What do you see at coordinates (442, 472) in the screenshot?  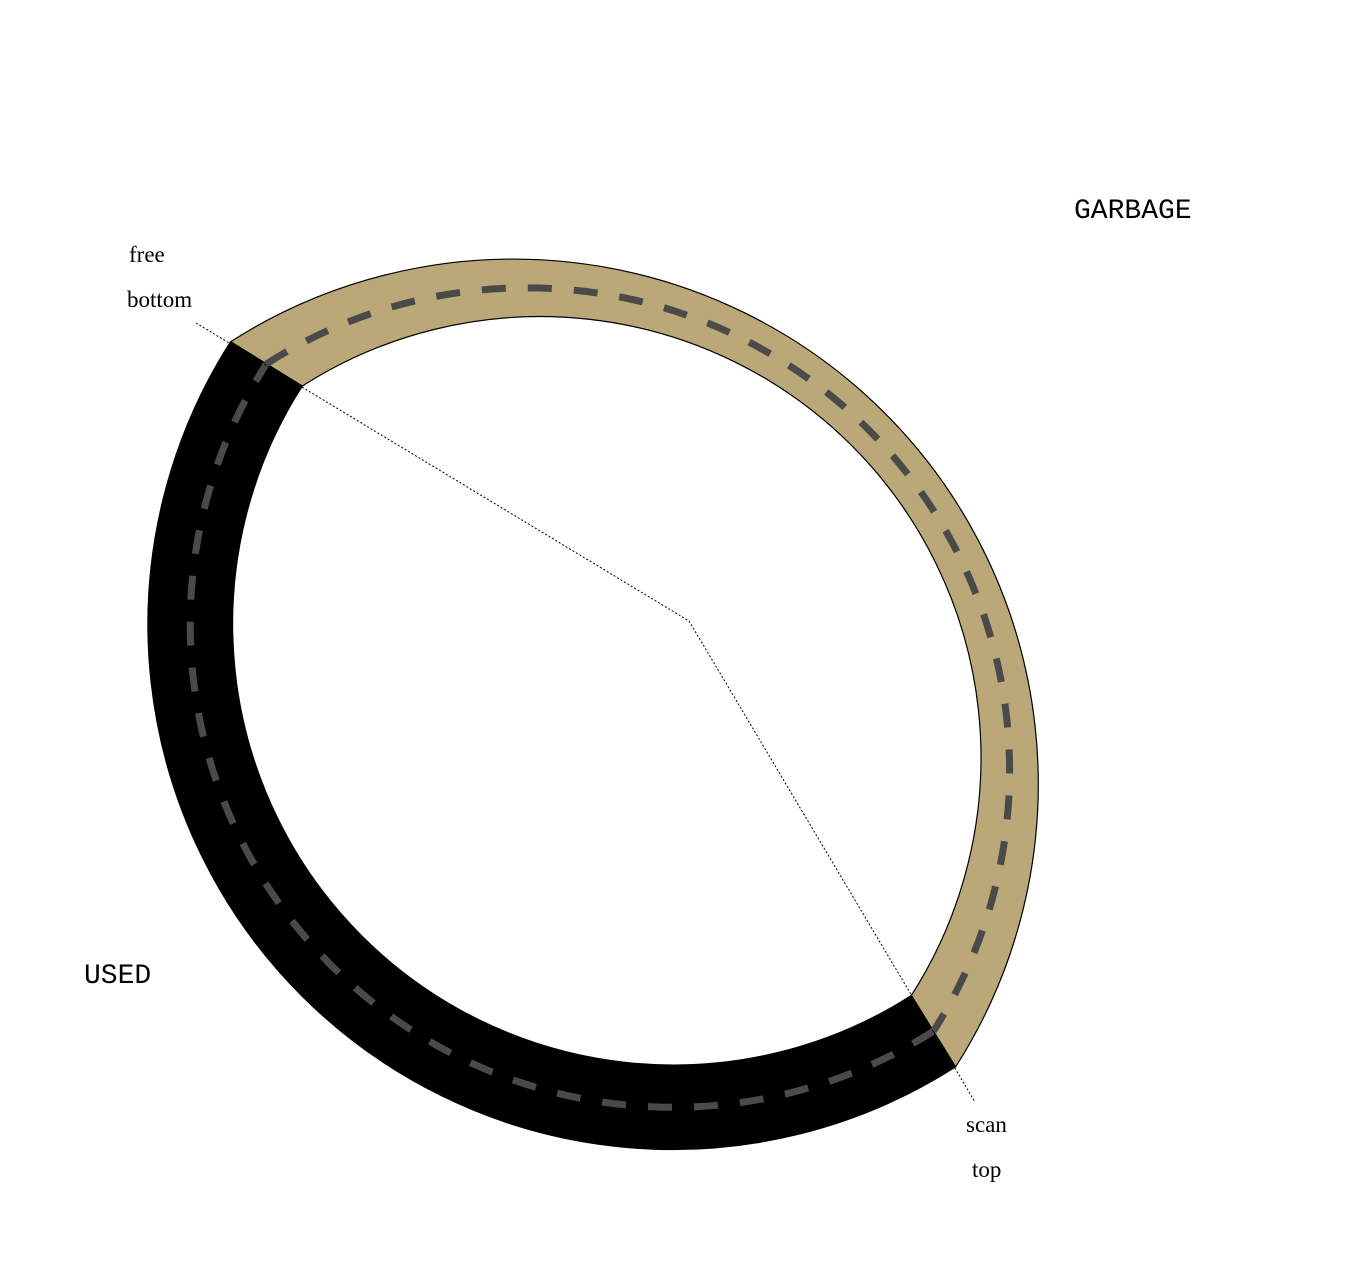 I see `free-bottom-pointer-line` at bounding box center [442, 472].